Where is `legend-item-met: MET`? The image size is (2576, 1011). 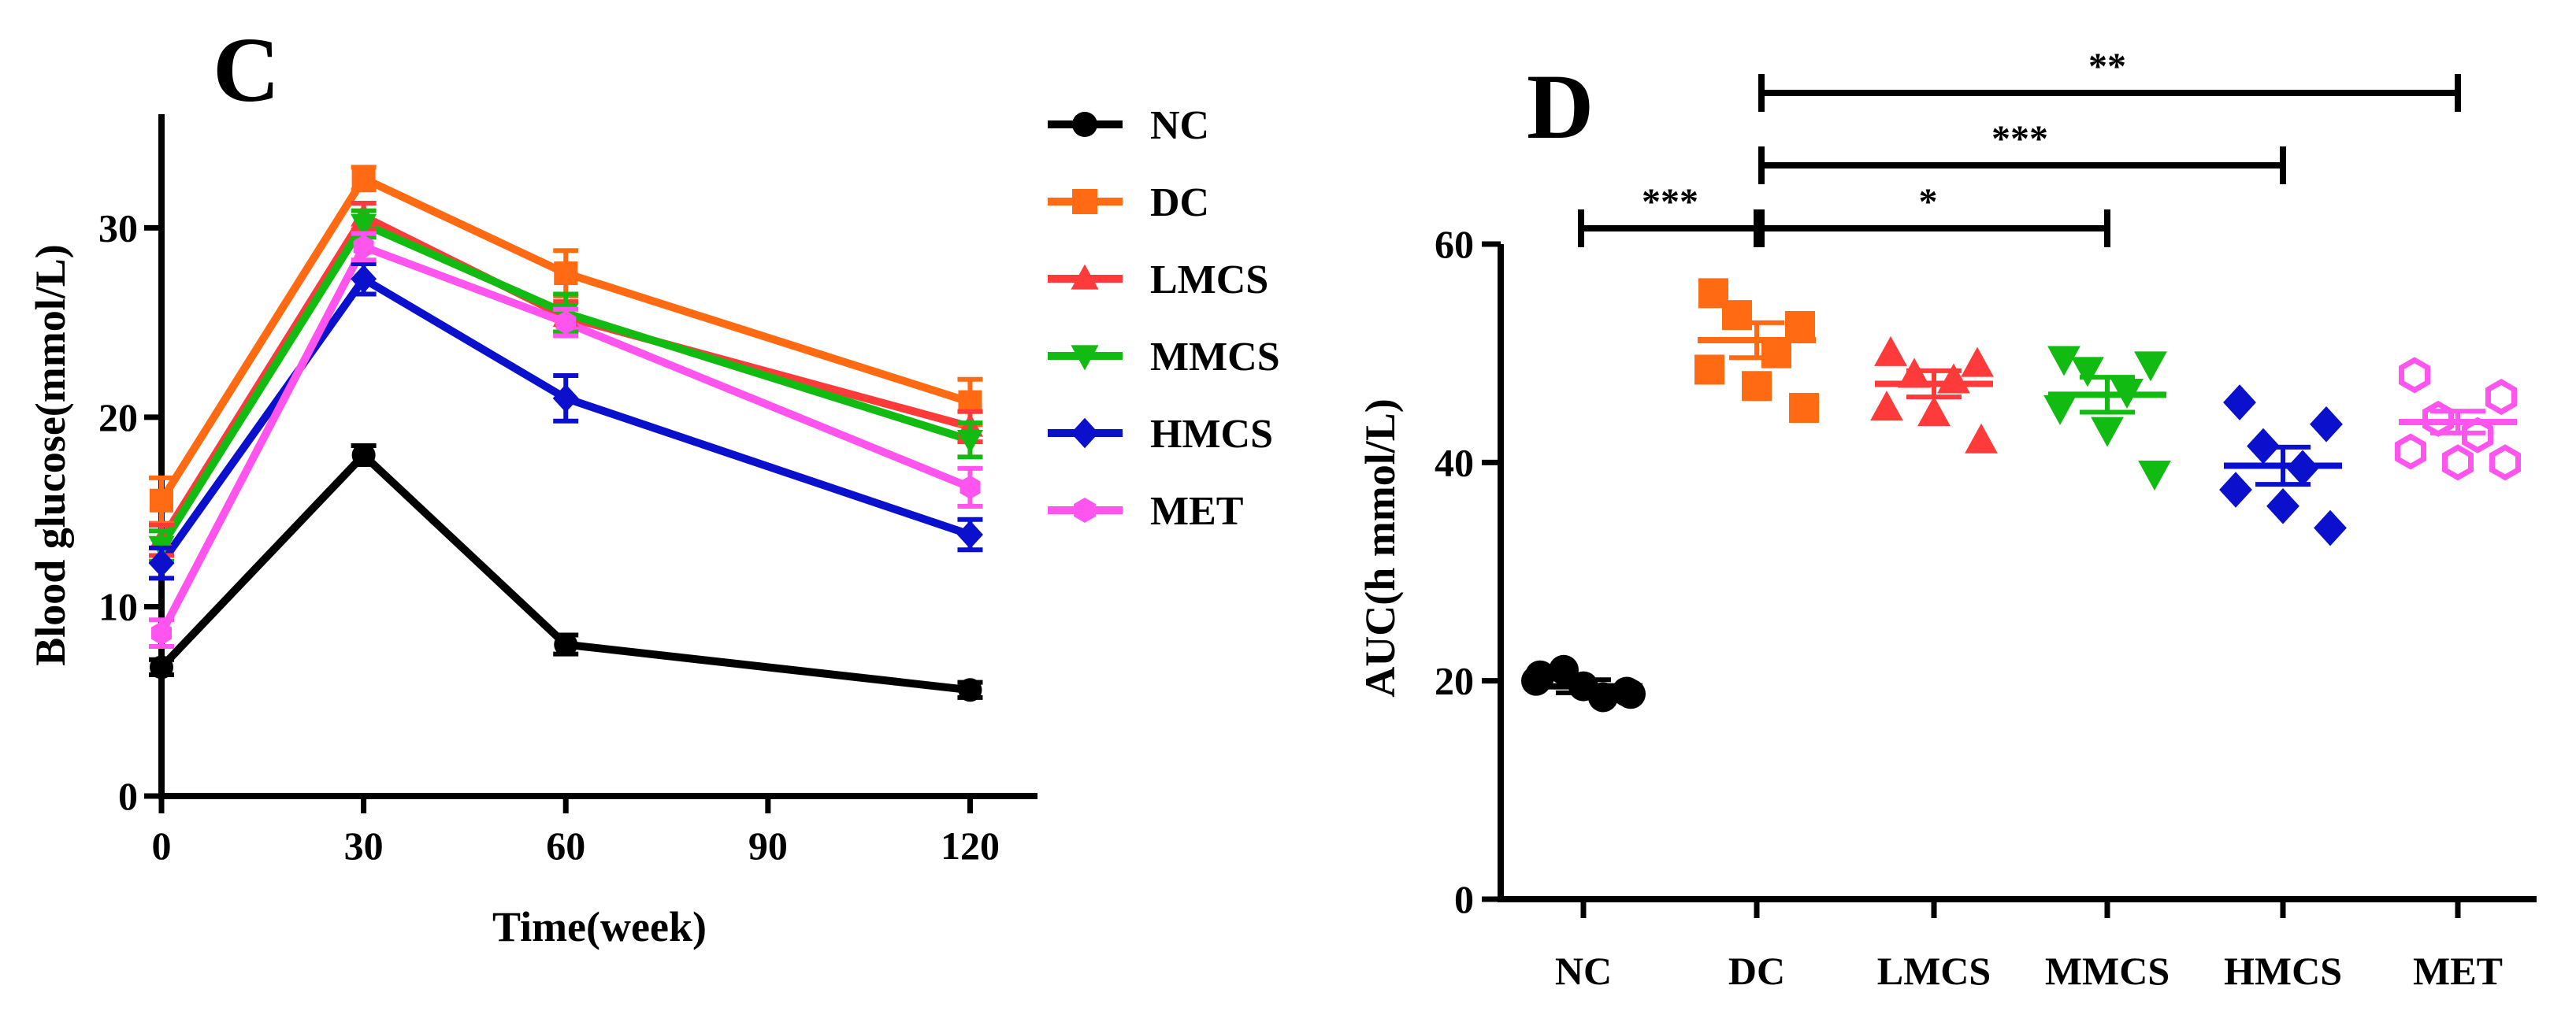
legend-item-met: MET is located at coordinates (1145, 512).